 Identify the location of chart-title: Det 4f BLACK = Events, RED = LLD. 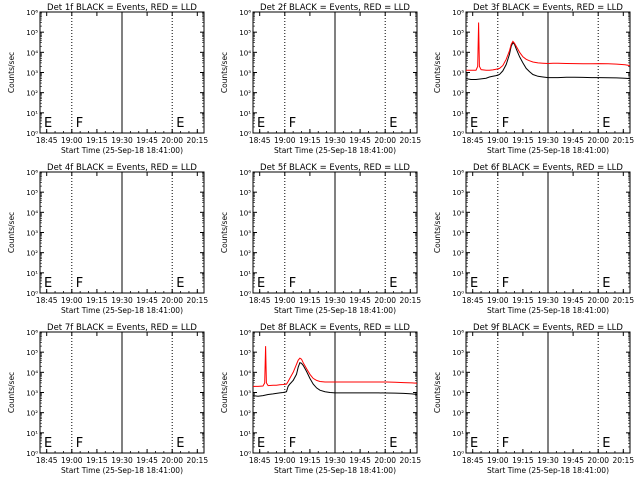
(122, 168).